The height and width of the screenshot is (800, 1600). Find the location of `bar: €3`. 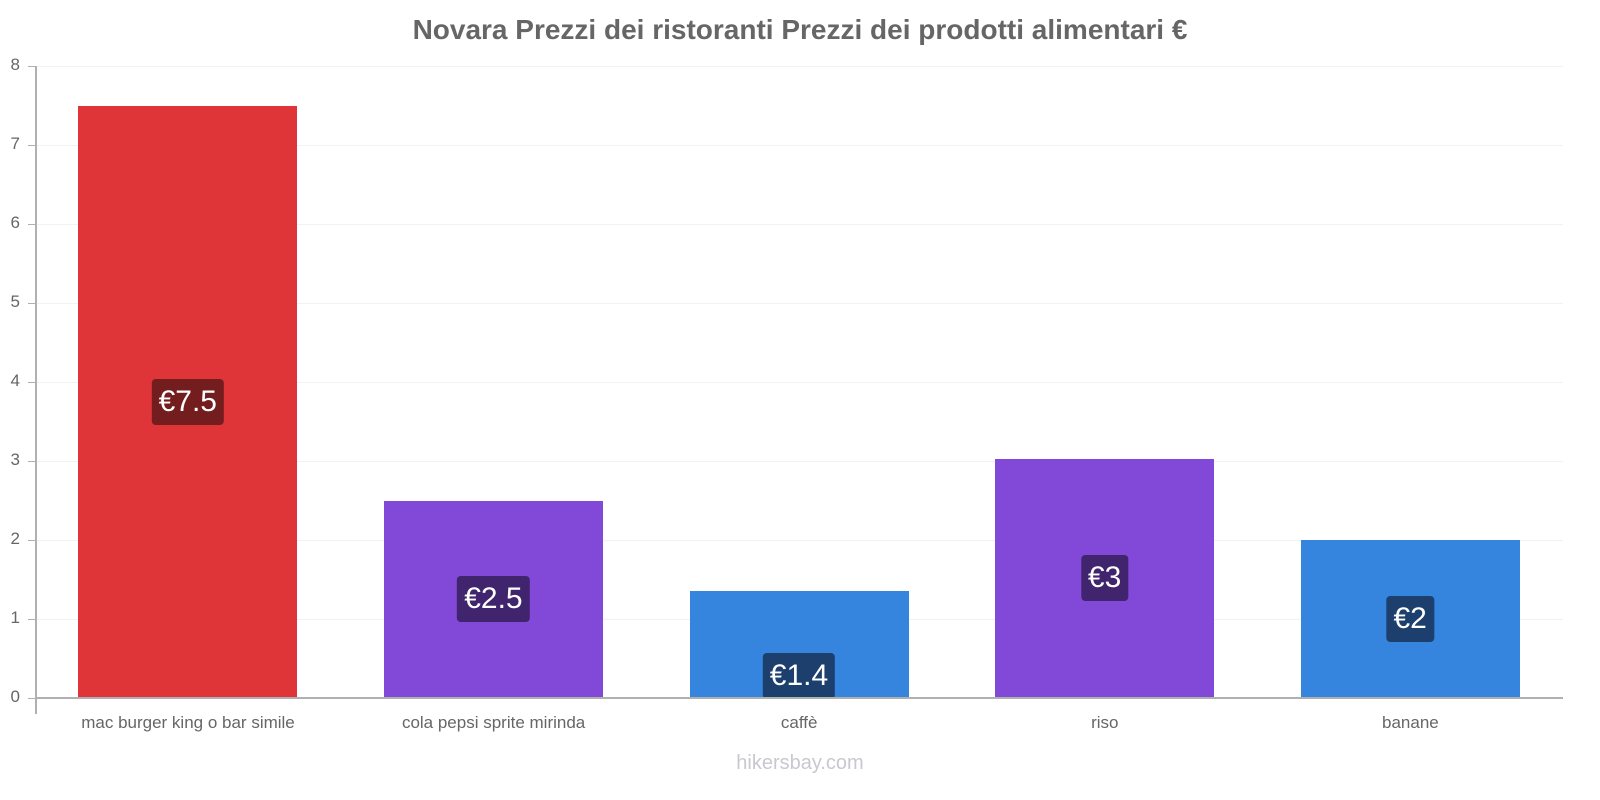

bar: €3 is located at coordinates (1105, 578).